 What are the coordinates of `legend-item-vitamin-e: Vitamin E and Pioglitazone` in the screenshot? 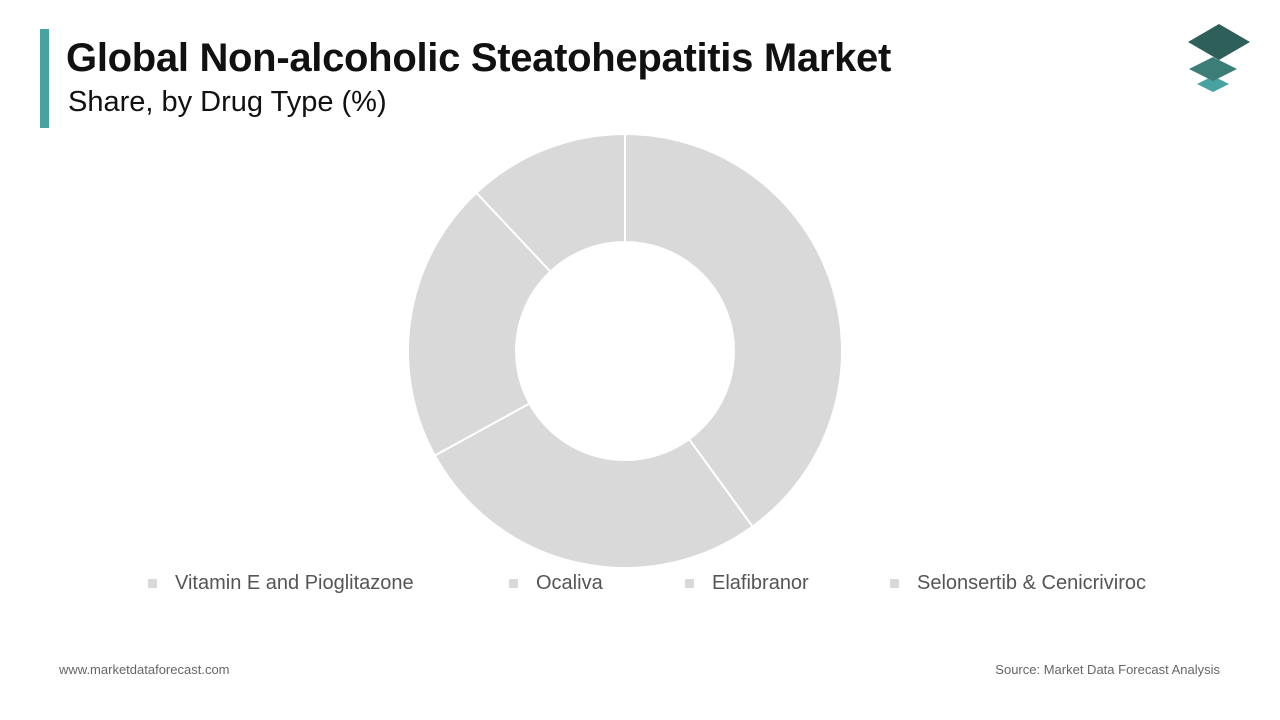 It's located at (281, 583).